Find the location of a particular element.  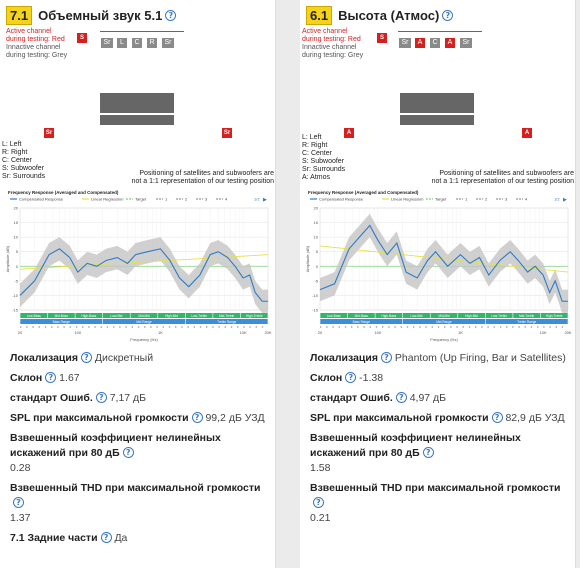

legend-pager: 1/2 is located at coordinates (257, 199).